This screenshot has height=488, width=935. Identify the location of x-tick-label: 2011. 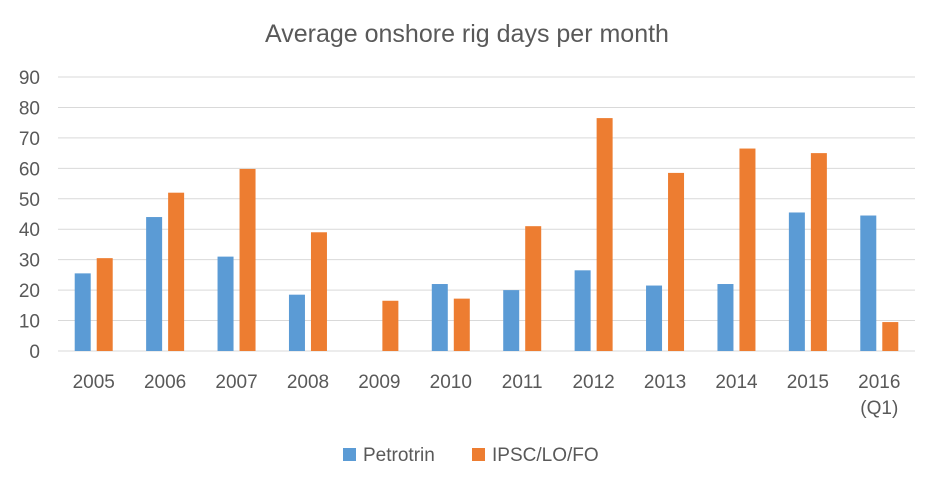
(522, 382).